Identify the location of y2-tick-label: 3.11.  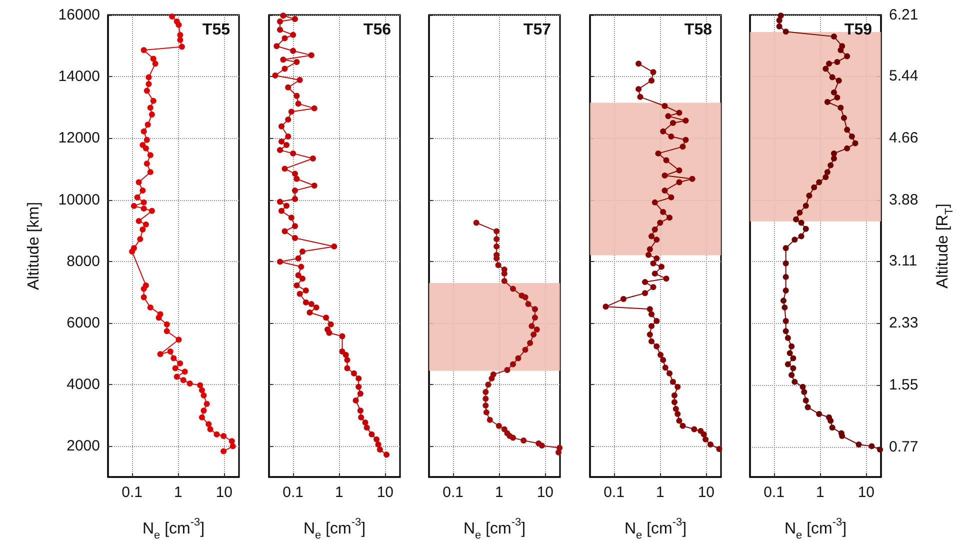
(903, 261).